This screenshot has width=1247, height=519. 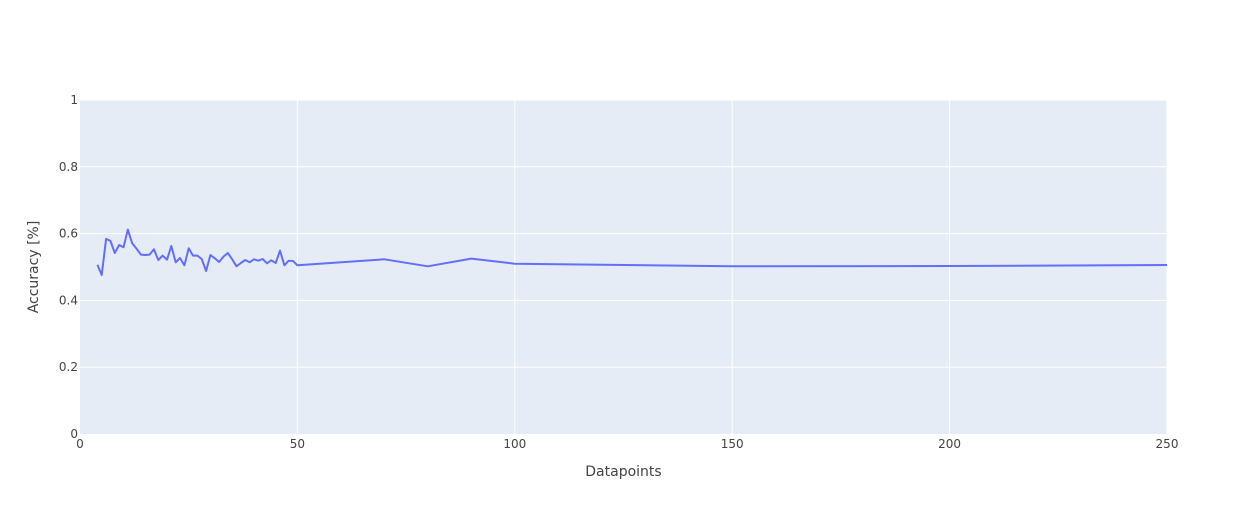 I want to click on series-layer, so click(x=632, y=252).